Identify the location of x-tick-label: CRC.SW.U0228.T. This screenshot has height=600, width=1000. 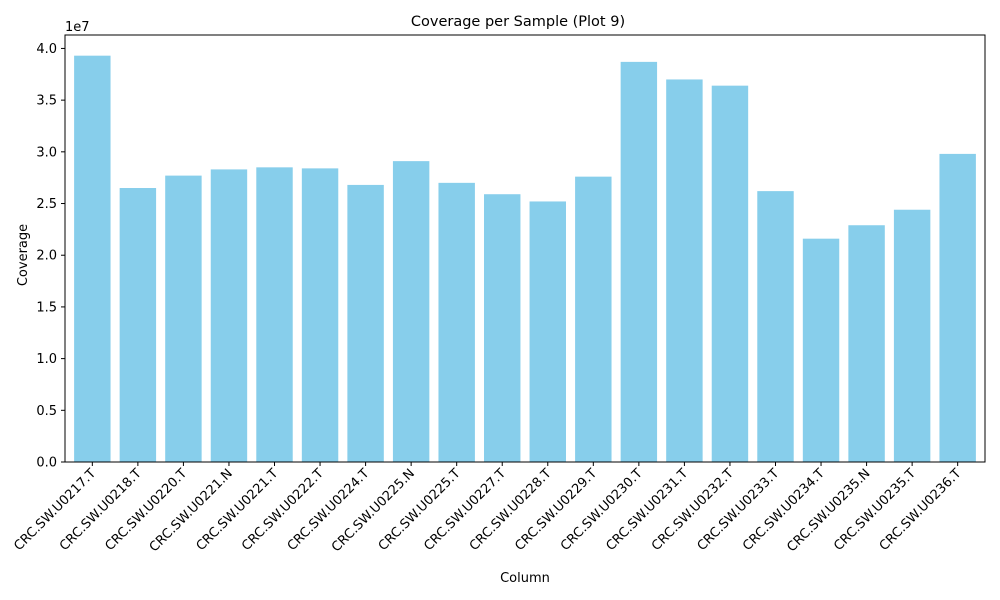
(511, 510).